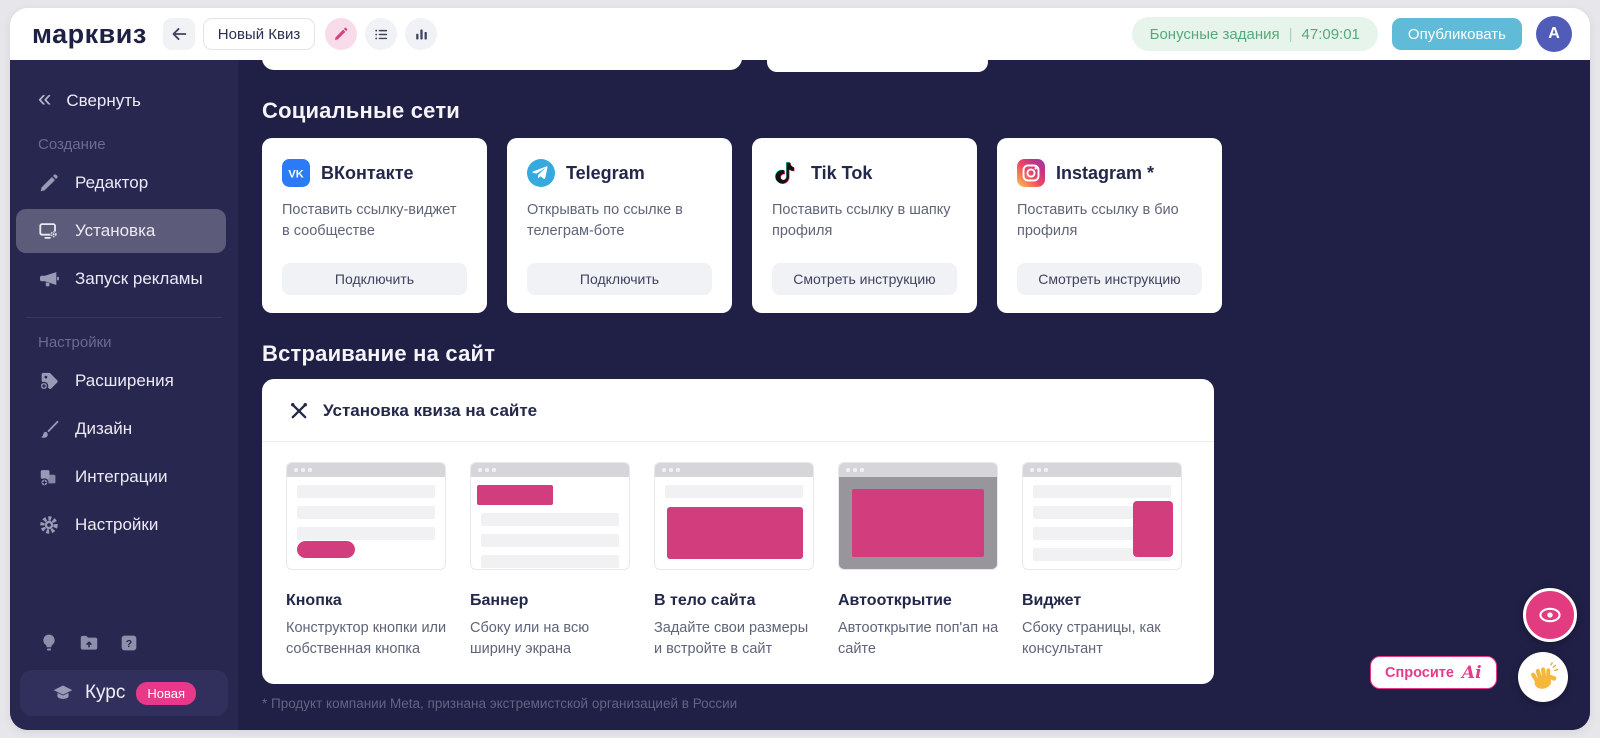  What do you see at coordinates (89, 643) in the screenshot?
I see `folder-upload-icon` at bounding box center [89, 643].